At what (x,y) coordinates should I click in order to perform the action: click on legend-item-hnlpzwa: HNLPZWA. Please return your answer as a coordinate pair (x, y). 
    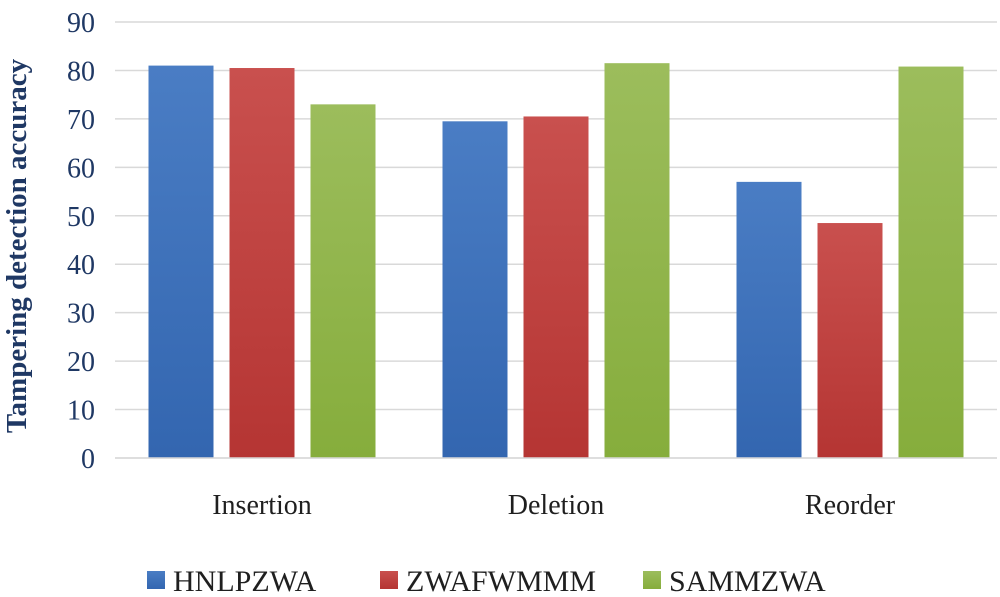
    Looking at the image, I should click on (232, 581).